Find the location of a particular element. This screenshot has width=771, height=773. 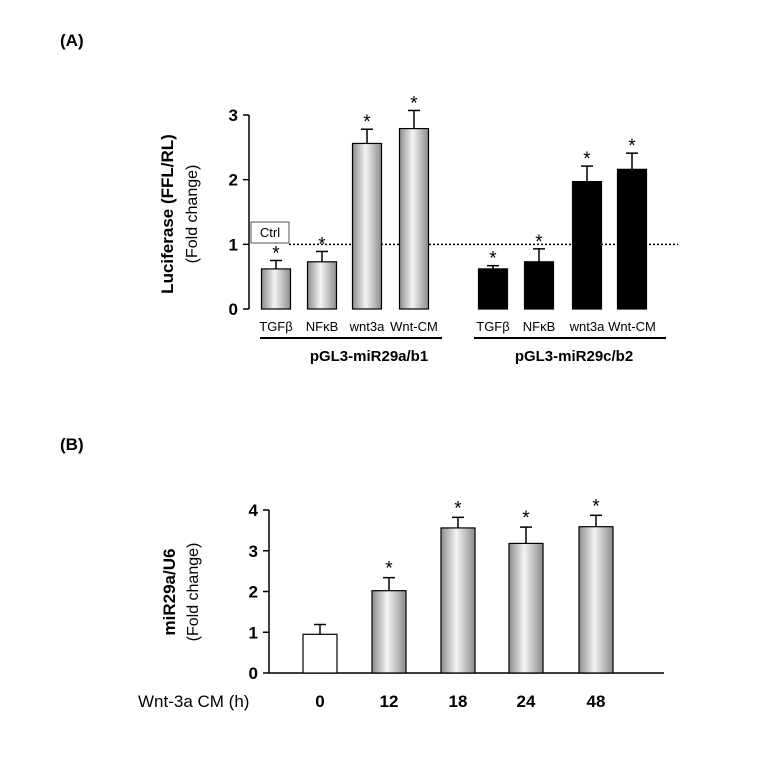

panel-b-ytick-label: 2 is located at coordinates (253, 592).